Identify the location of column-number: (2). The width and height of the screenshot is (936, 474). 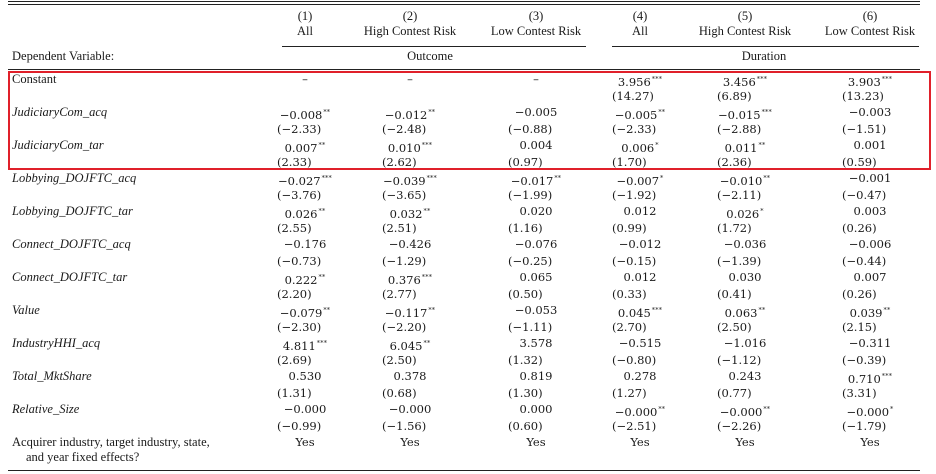
(410, 16).